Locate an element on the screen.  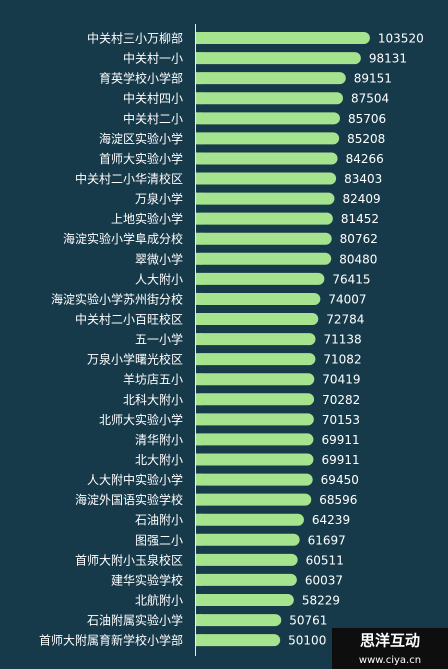
value-label: 68596 is located at coordinates (338, 500).